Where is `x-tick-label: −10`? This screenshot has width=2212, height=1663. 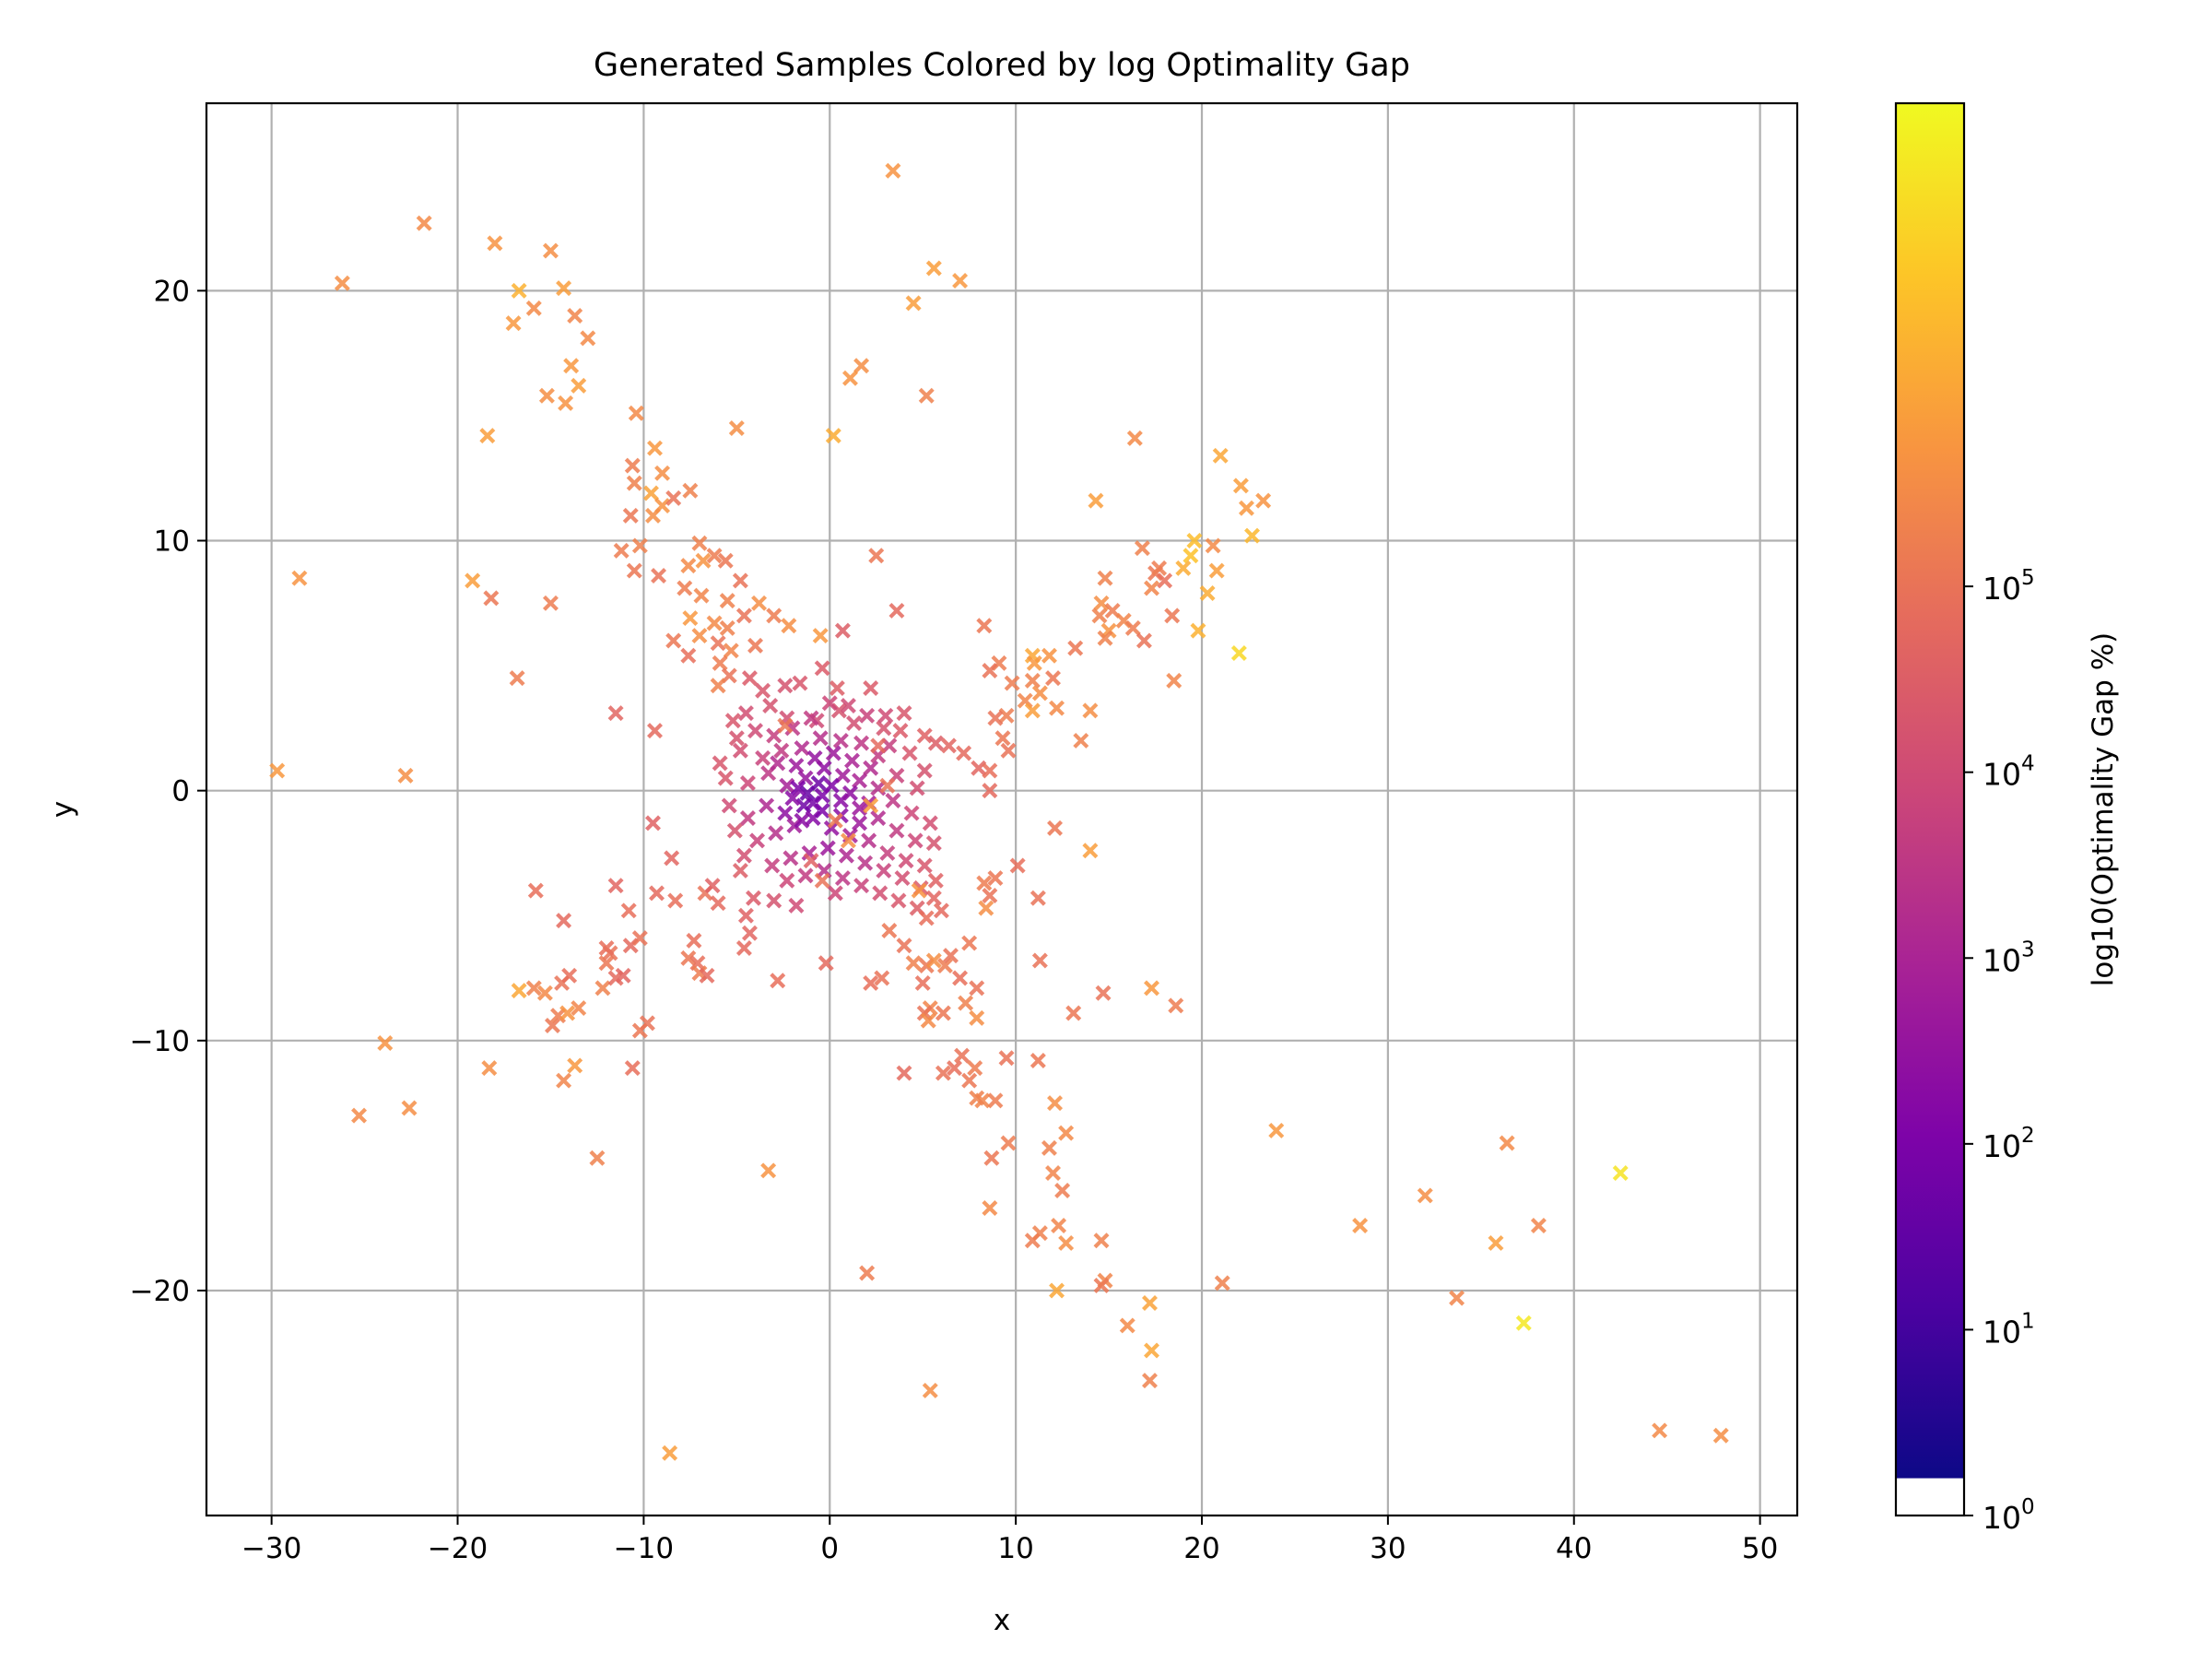 x-tick-label: −10 is located at coordinates (644, 1548).